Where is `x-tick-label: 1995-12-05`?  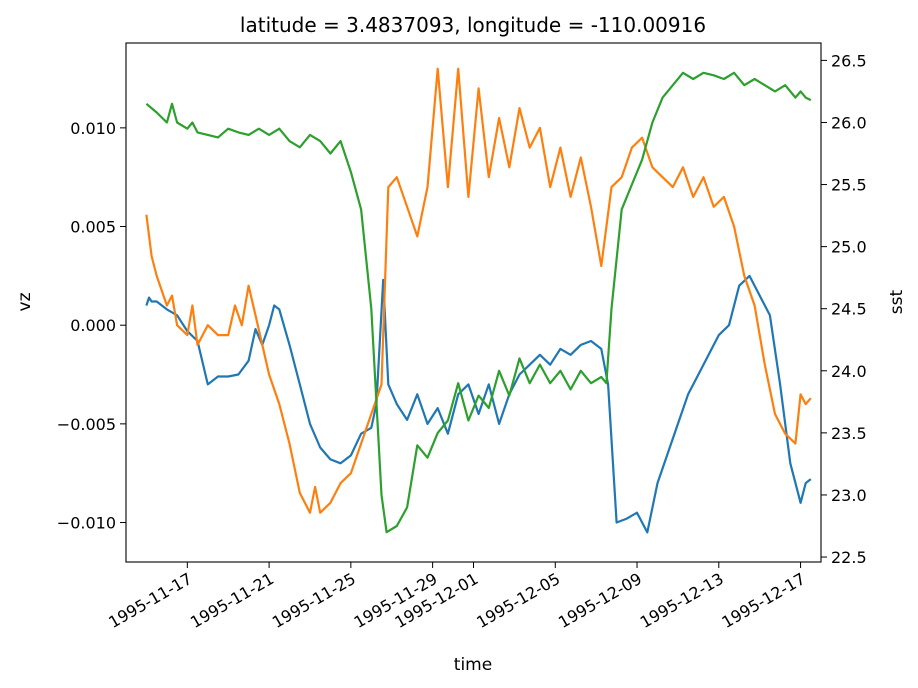
x-tick-label: 1995-12-05 is located at coordinates (518, 600).